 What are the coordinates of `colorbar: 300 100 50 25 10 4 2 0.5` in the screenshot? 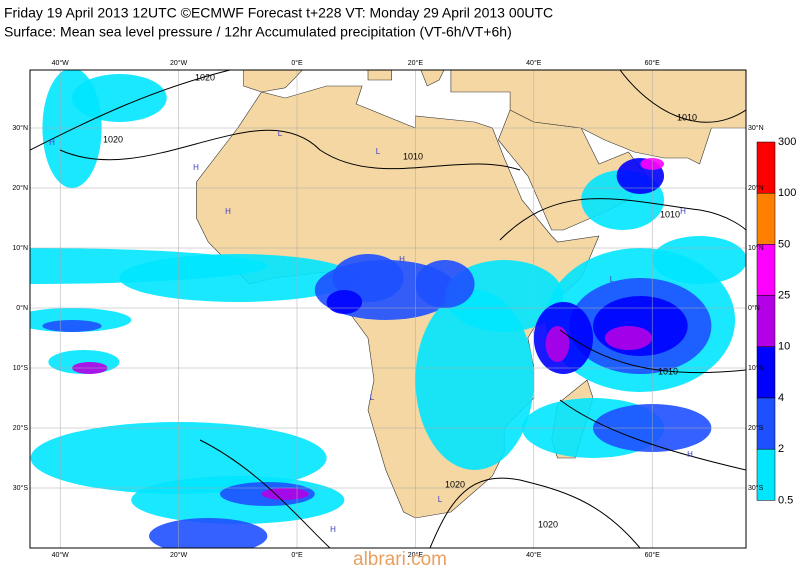 It's located at (776, 321).